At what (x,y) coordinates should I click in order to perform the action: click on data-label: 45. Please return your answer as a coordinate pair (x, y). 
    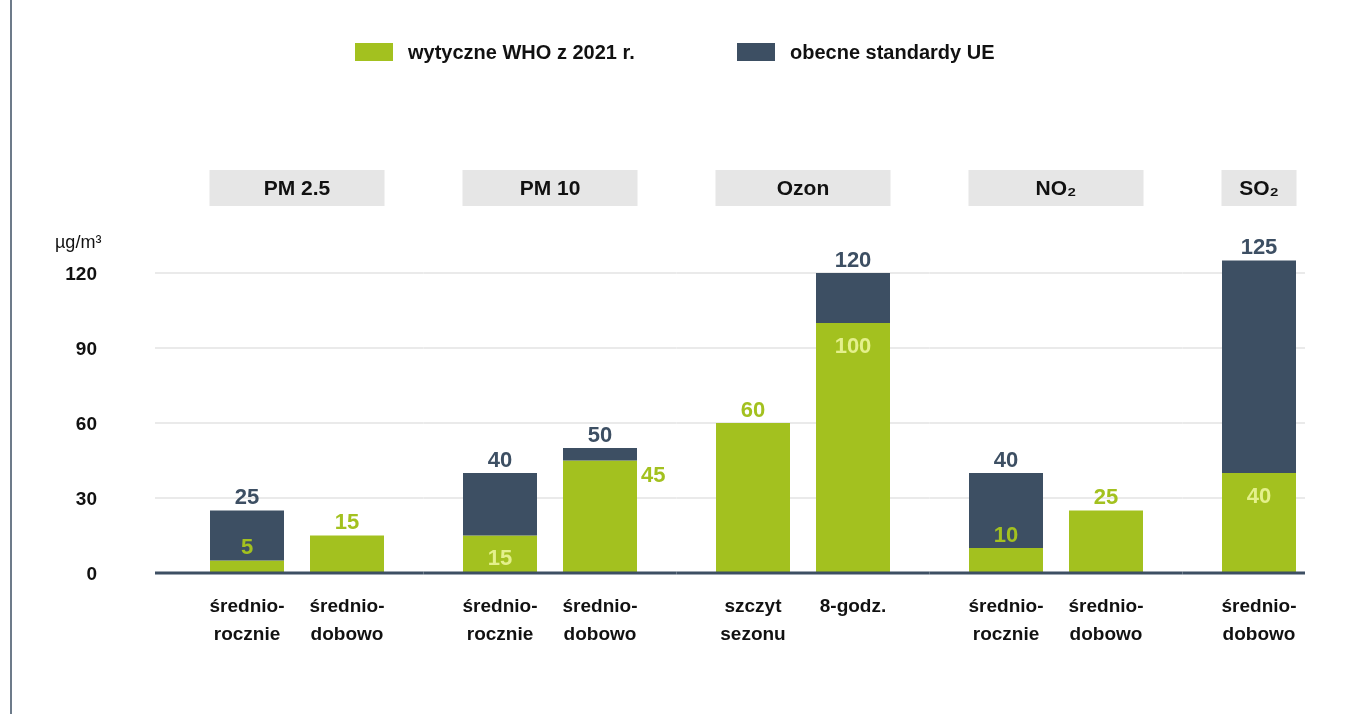
    Looking at the image, I should click on (653, 475).